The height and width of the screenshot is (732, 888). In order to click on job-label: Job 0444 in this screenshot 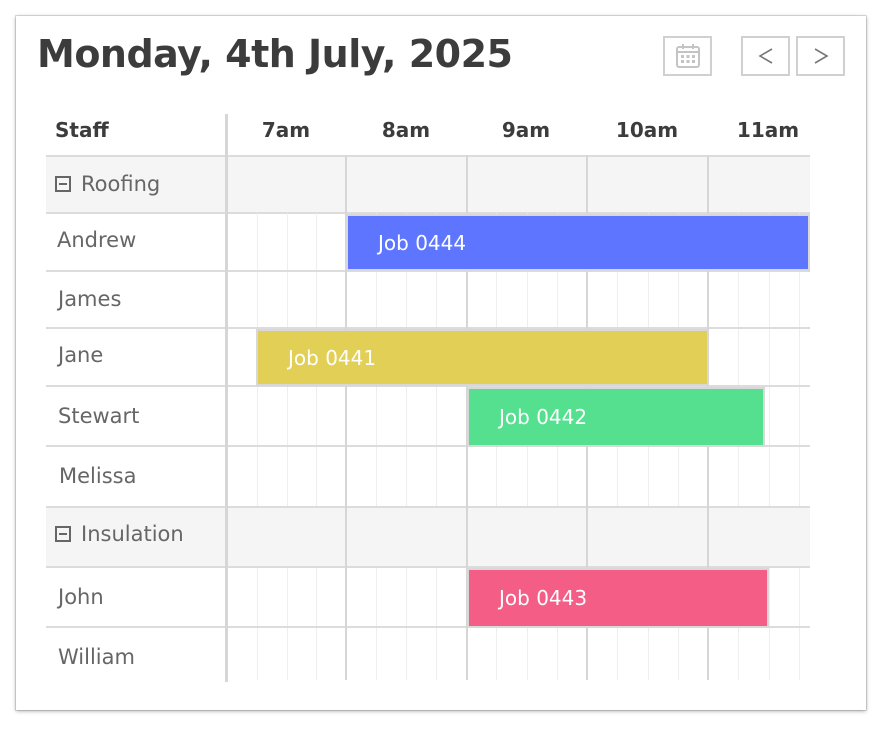, I will do `click(422, 242)`.